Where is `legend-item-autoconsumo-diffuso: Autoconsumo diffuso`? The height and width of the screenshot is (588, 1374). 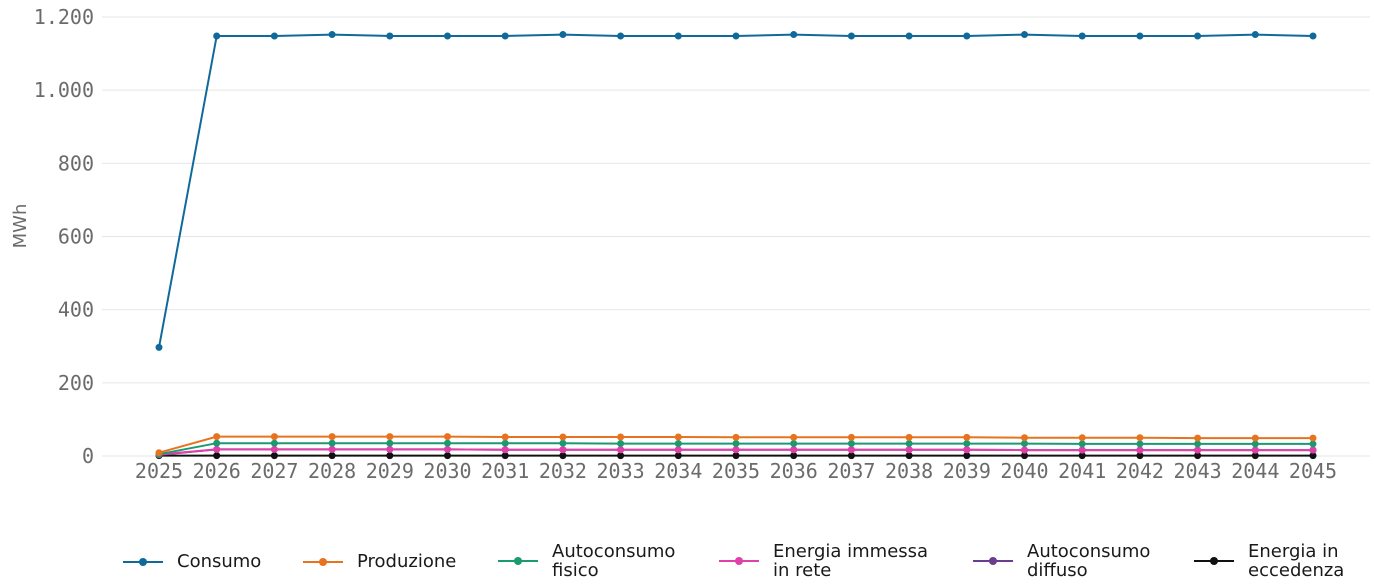
legend-item-autoconsumo-diffuso: Autoconsumo diffuso is located at coordinates (1061, 561).